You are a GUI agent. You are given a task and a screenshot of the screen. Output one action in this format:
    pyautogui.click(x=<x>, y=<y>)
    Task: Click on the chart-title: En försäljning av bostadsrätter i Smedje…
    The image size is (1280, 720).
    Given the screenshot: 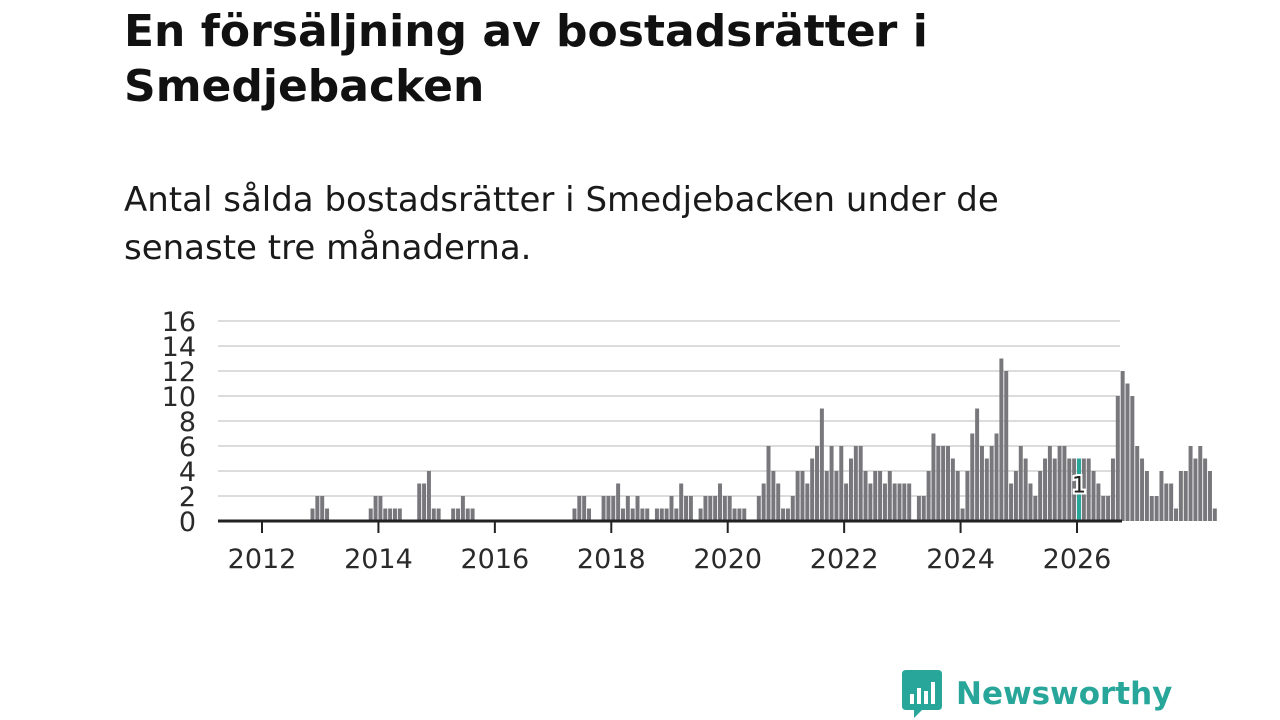 What is the action you would take?
    pyautogui.click(x=526, y=59)
    